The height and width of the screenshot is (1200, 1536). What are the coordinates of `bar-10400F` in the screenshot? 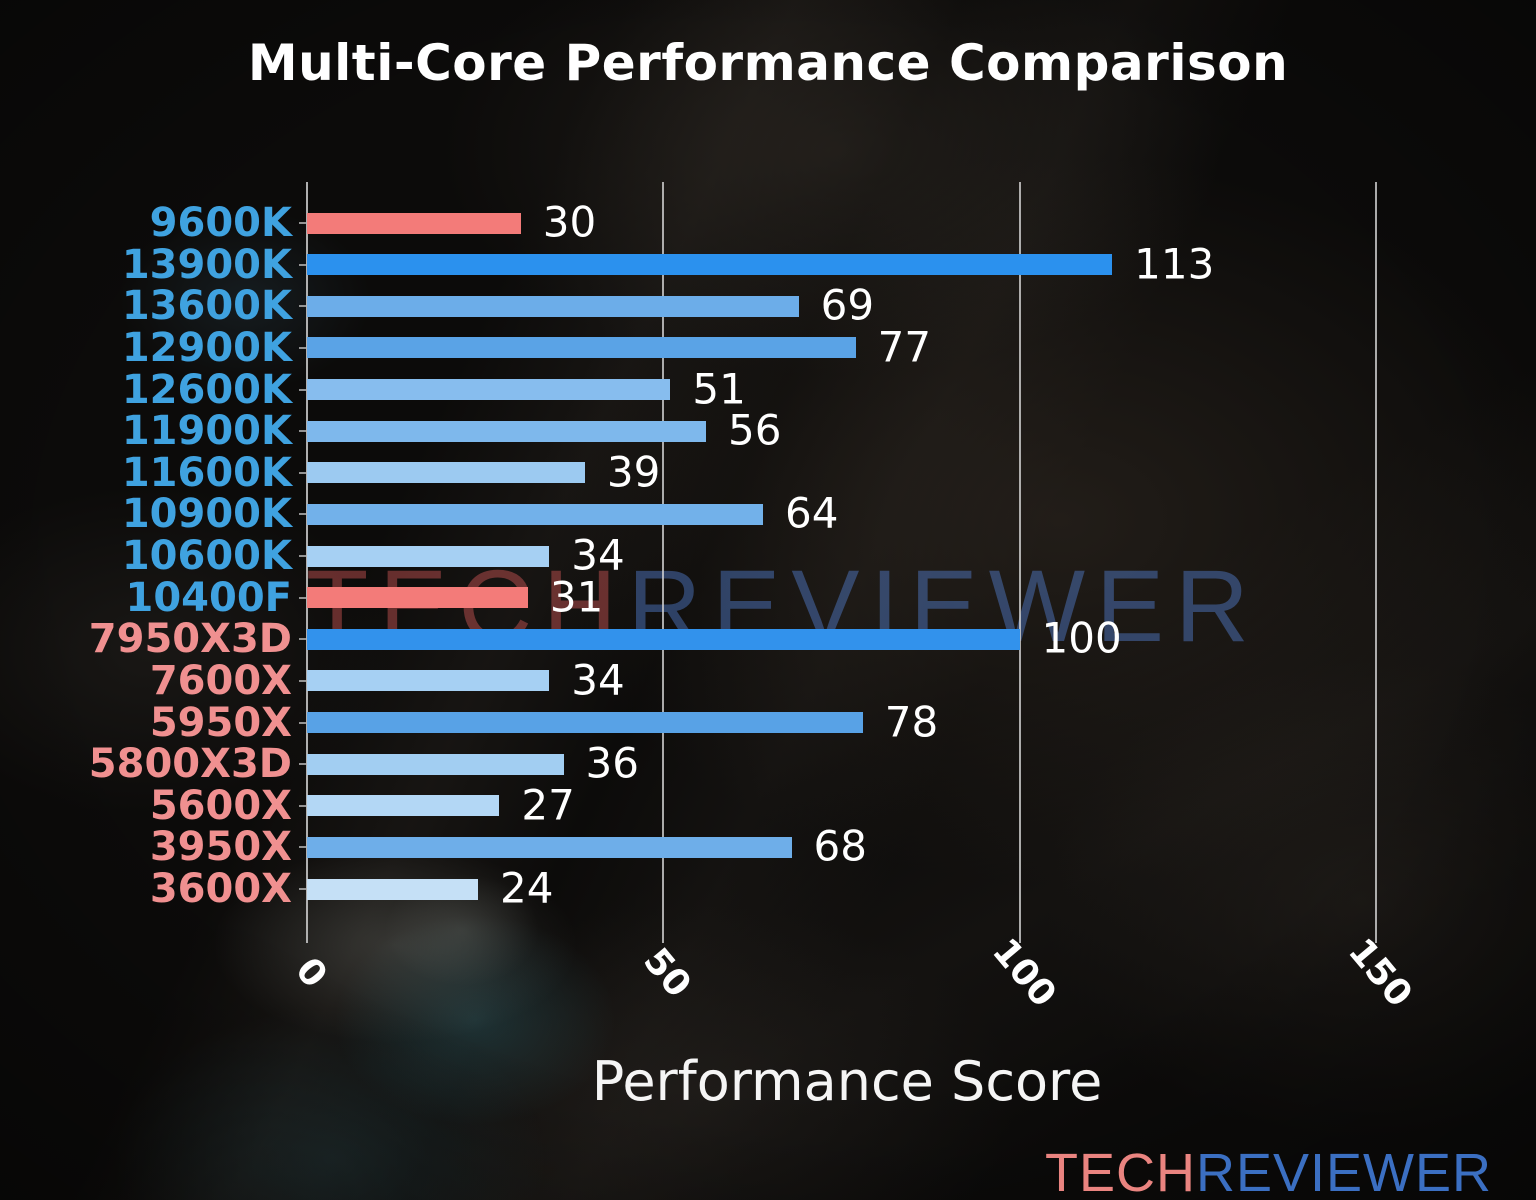 It's located at (417, 598).